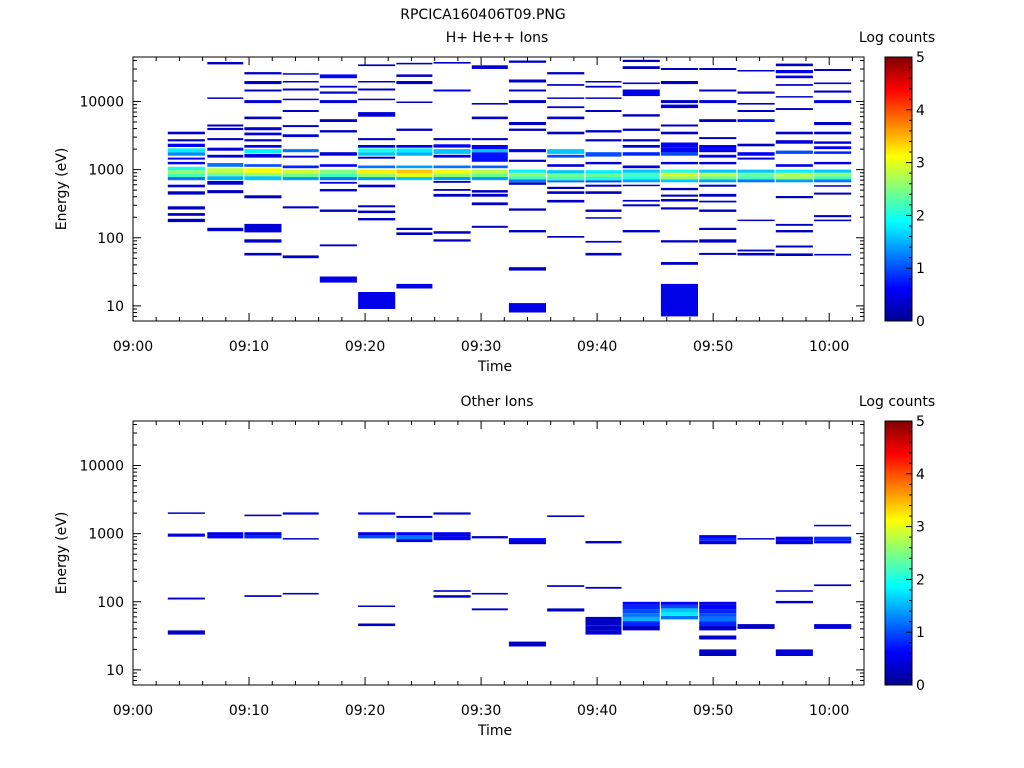 The height and width of the screenshot is (768, 1024). What do you see at coordinates (920, 269) in the screenshot?
I see `colorbar-tick-label: 1` at bounding box center [920, 269].